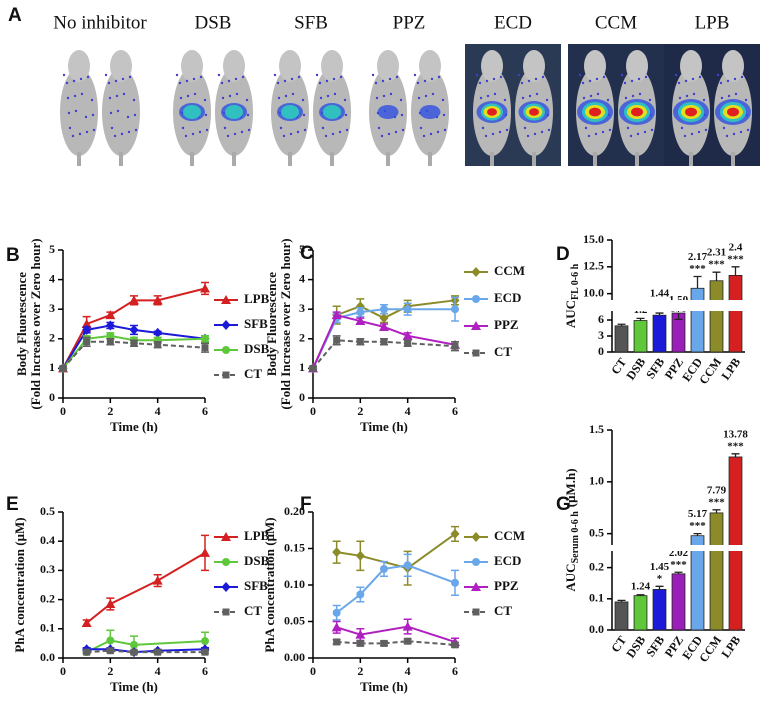  Describe the element at coordinates (655, 368) in the screenshot. I see `x-tick-label: SFB` at that location.